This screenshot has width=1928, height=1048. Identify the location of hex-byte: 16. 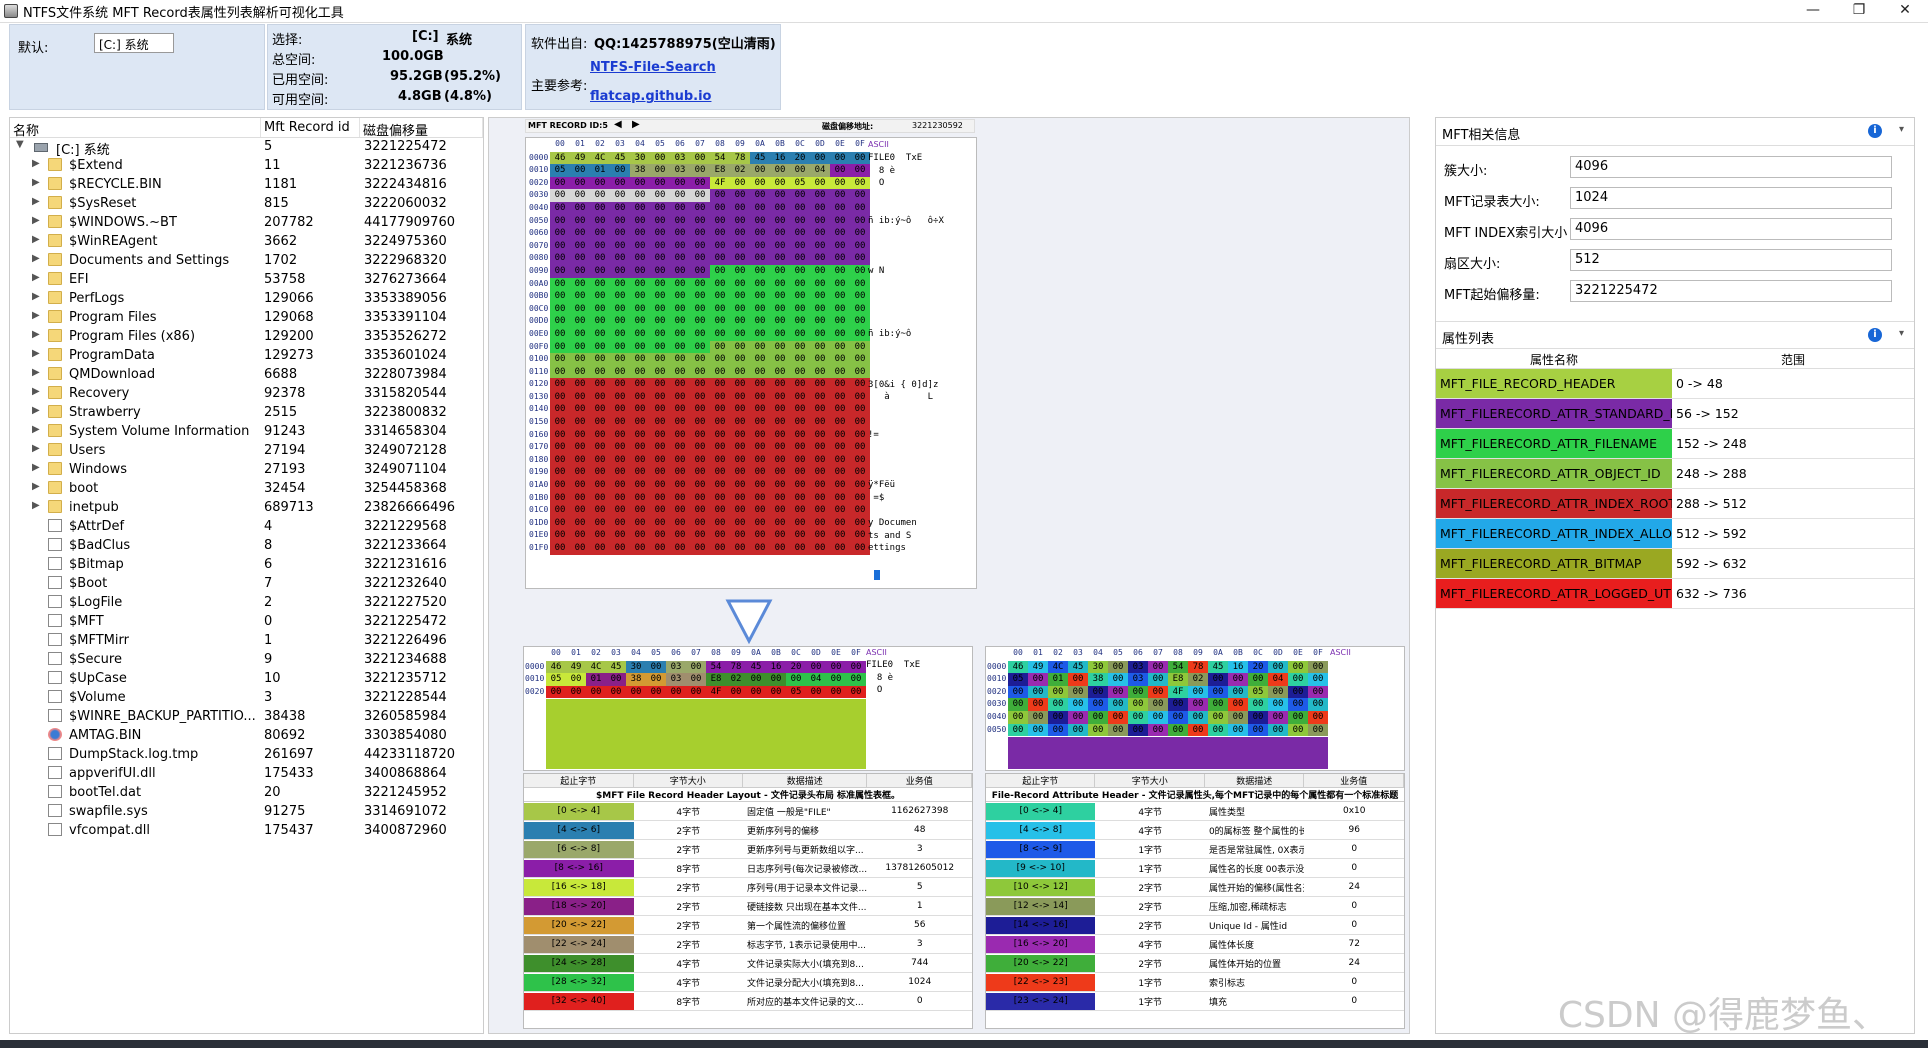
(780, 158).